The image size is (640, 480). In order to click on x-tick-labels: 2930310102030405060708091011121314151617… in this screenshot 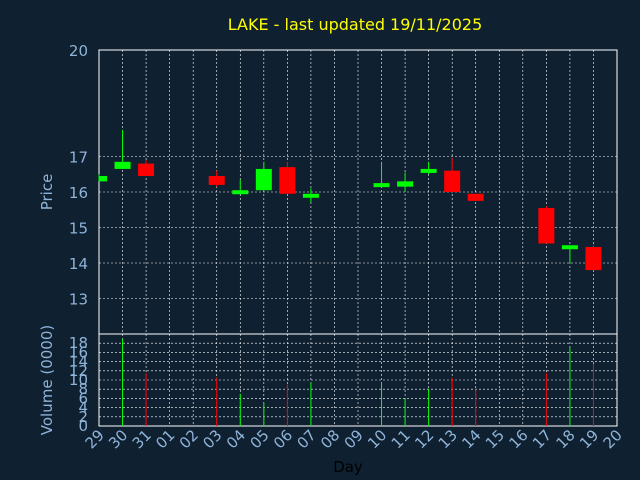, I will do `click(354, 439)`.